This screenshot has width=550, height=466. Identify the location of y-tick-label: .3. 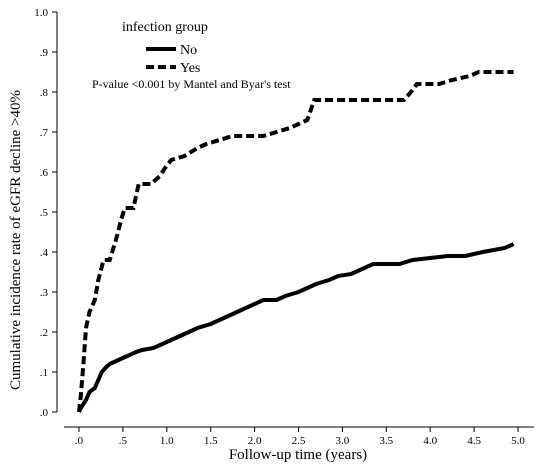
(44, 293).